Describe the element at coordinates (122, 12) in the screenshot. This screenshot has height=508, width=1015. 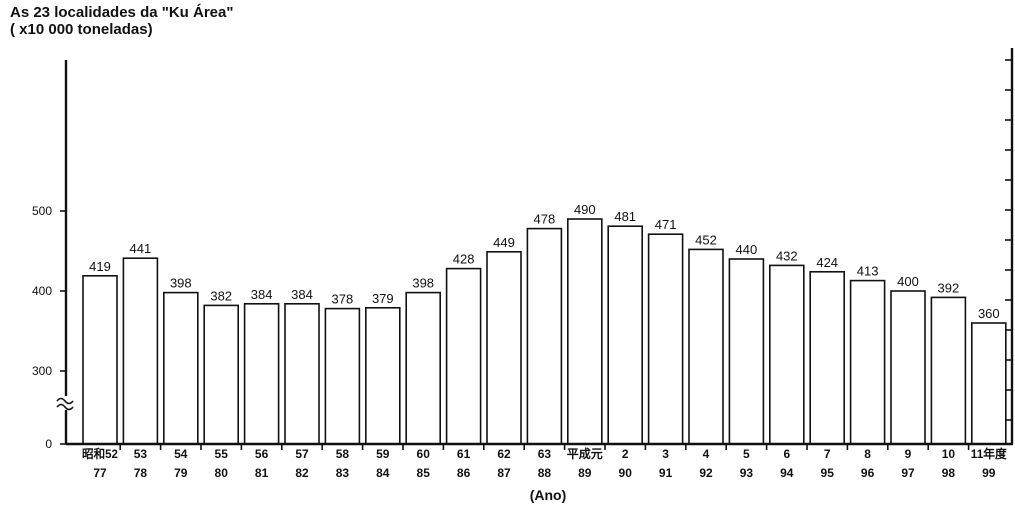
I see `chart-title: As 23 localidades da "Ku Área"` at that location.